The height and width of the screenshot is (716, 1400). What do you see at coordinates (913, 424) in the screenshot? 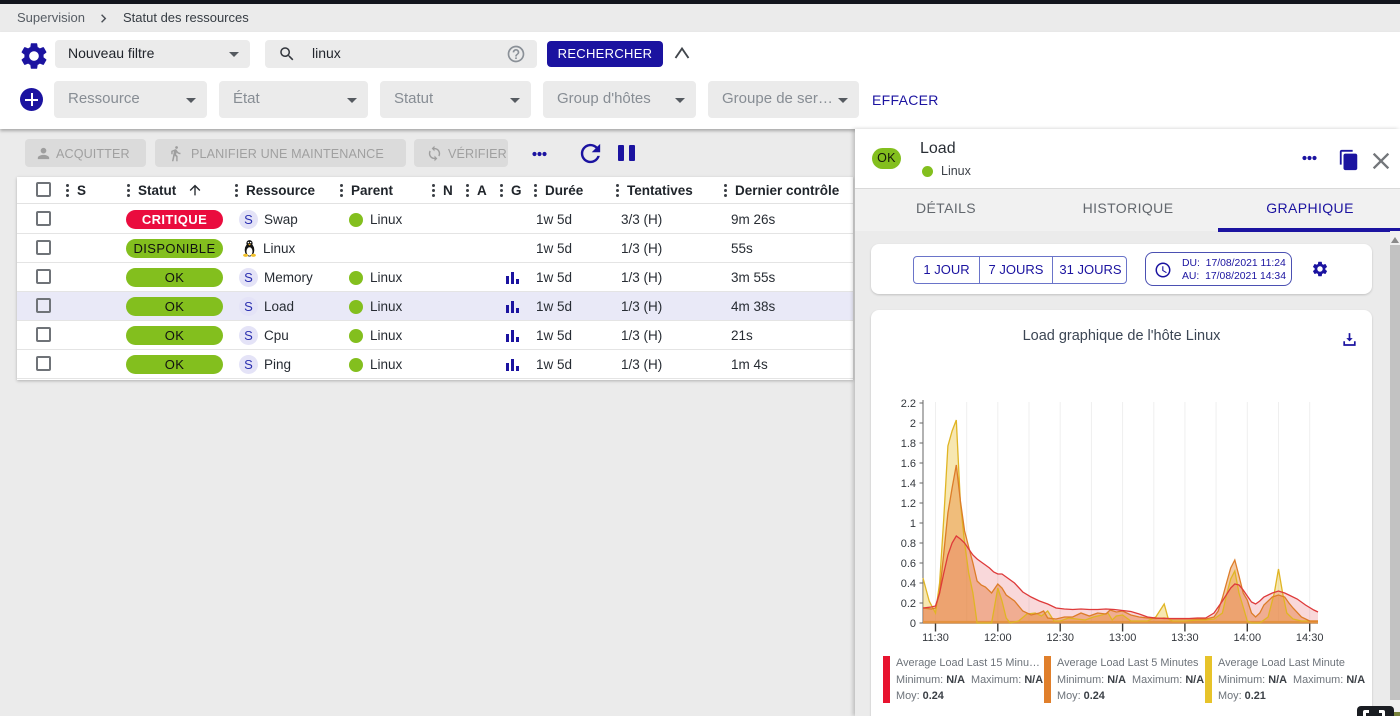
I see `svg-text: 2` at bounding box center [913, 424].